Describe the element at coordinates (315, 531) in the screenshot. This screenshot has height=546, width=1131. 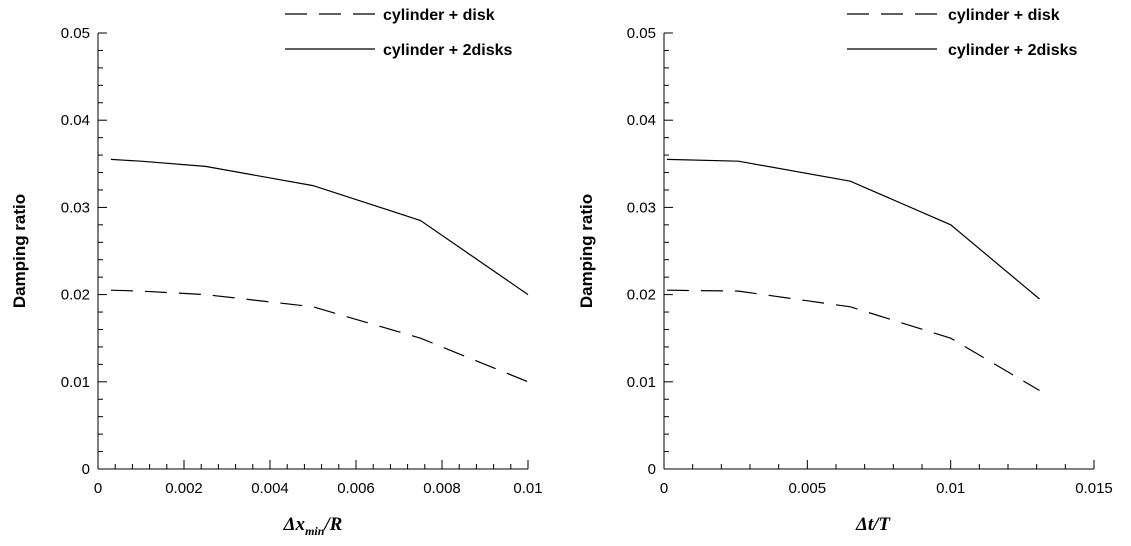
I see `x-axis-label-subscript: min` at that location.